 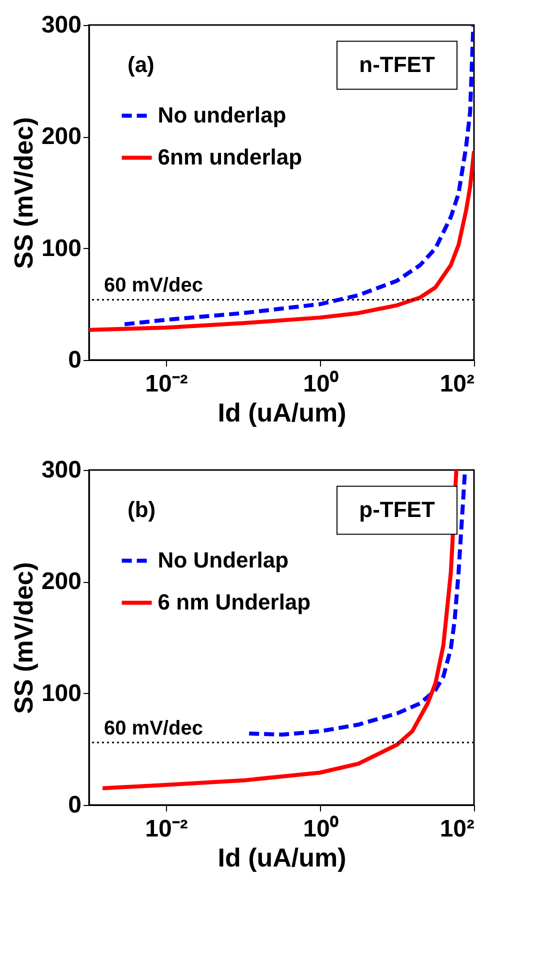 I want to click on annotation: n-TFET, so click(x=397, y=65).